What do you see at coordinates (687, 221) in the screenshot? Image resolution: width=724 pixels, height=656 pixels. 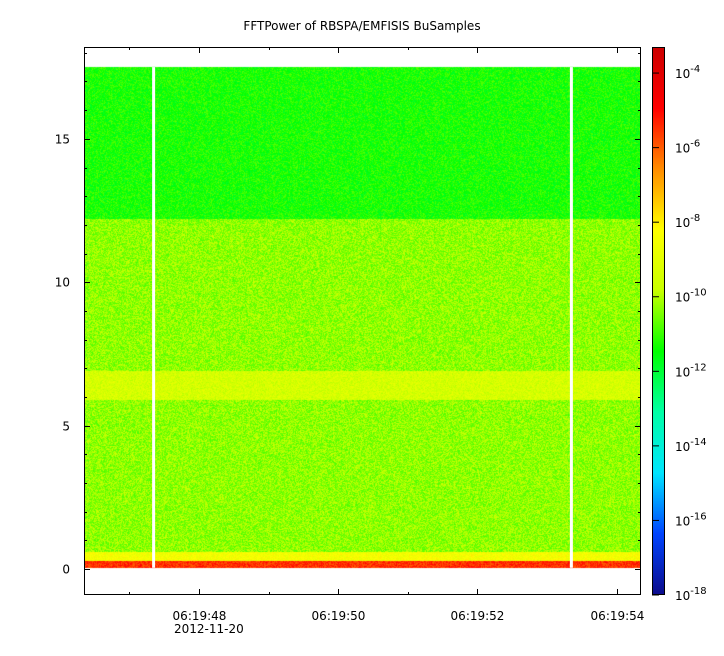 I see `colorbar-tick-label: 10⁻⁸` at bounding box center [687, 221].